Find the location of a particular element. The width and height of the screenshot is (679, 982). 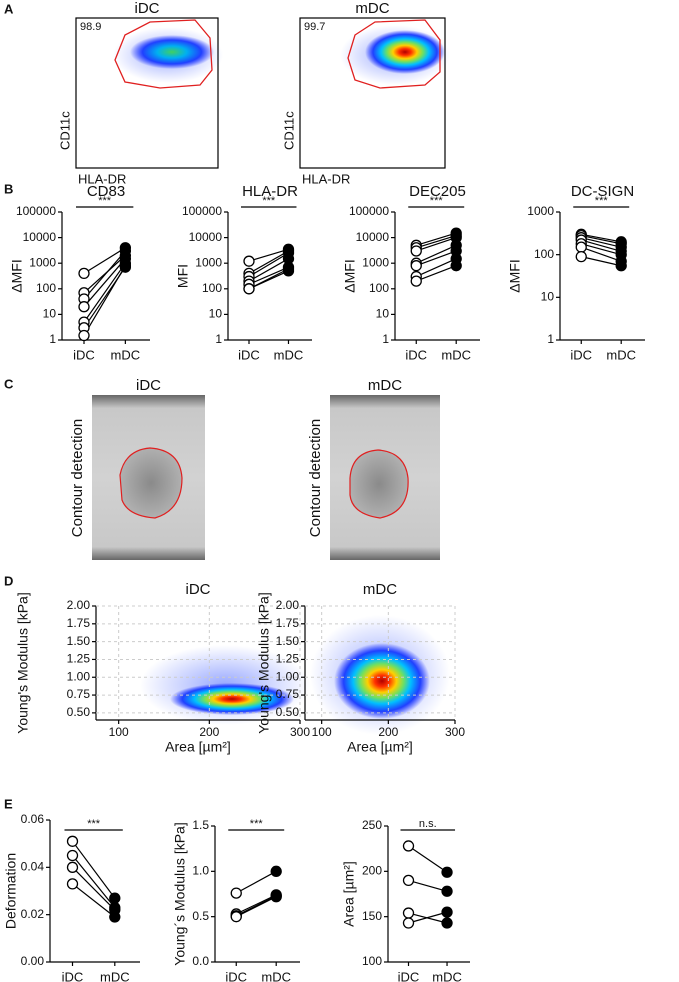

y-tick-label: 200 is located at coordinates (372, 871).